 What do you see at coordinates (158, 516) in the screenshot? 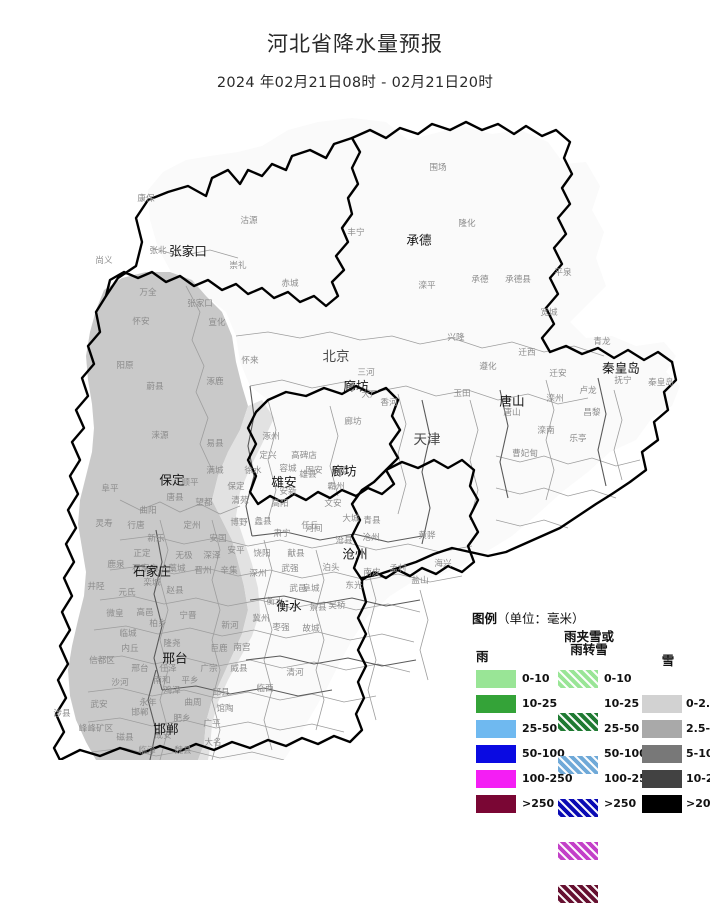
I see `snow-area-west` at bounding box center [158, 516].